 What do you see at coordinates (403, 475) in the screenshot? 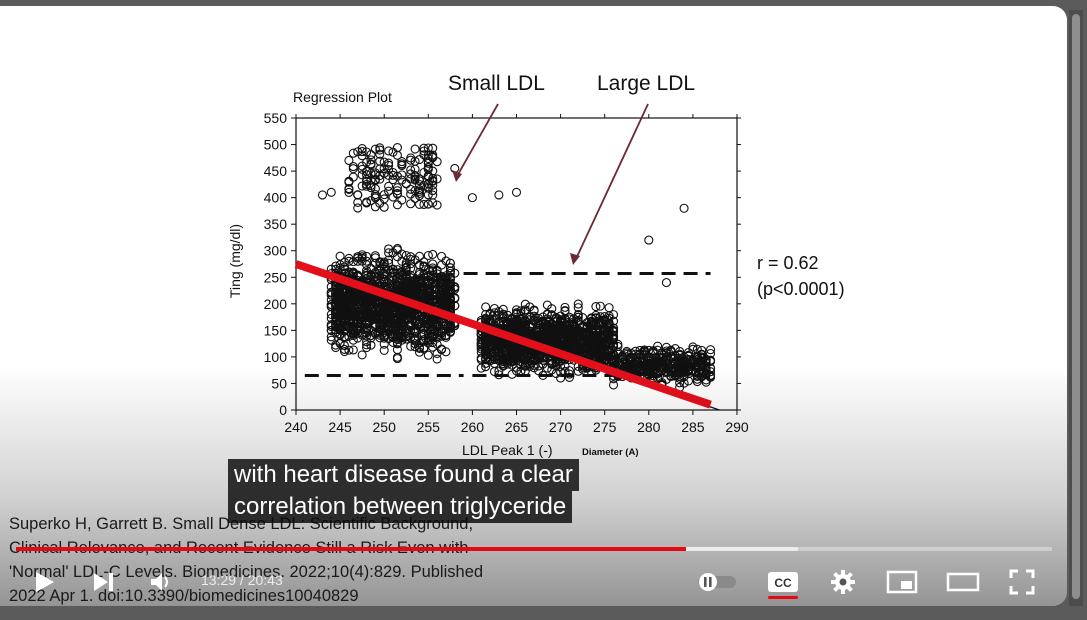
I see `caption-line-1: with heart disease found a clear` at bounding box center [403, 475].